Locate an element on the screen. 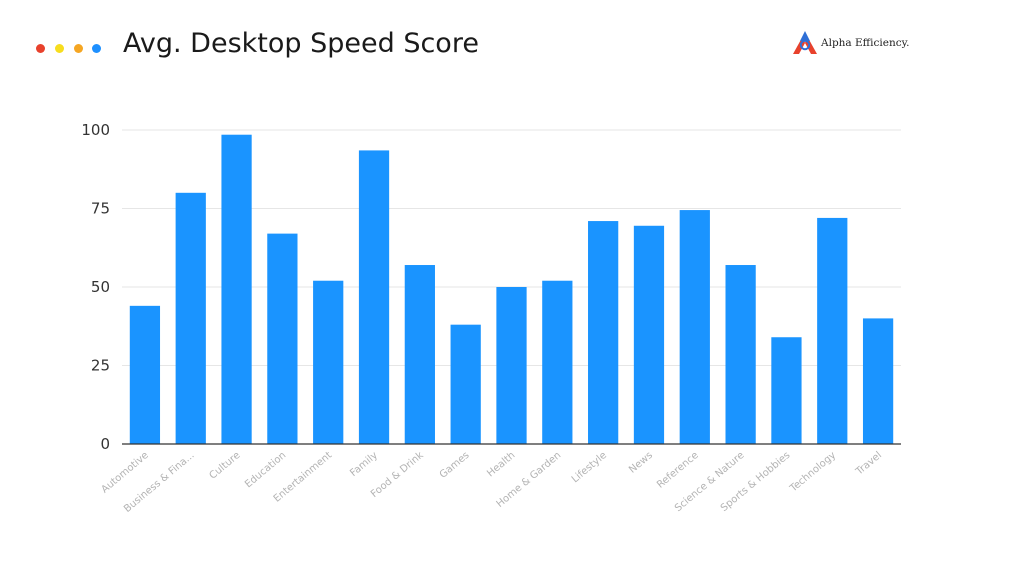  y-tick-label: 100 is located at coordinates (95, 130).